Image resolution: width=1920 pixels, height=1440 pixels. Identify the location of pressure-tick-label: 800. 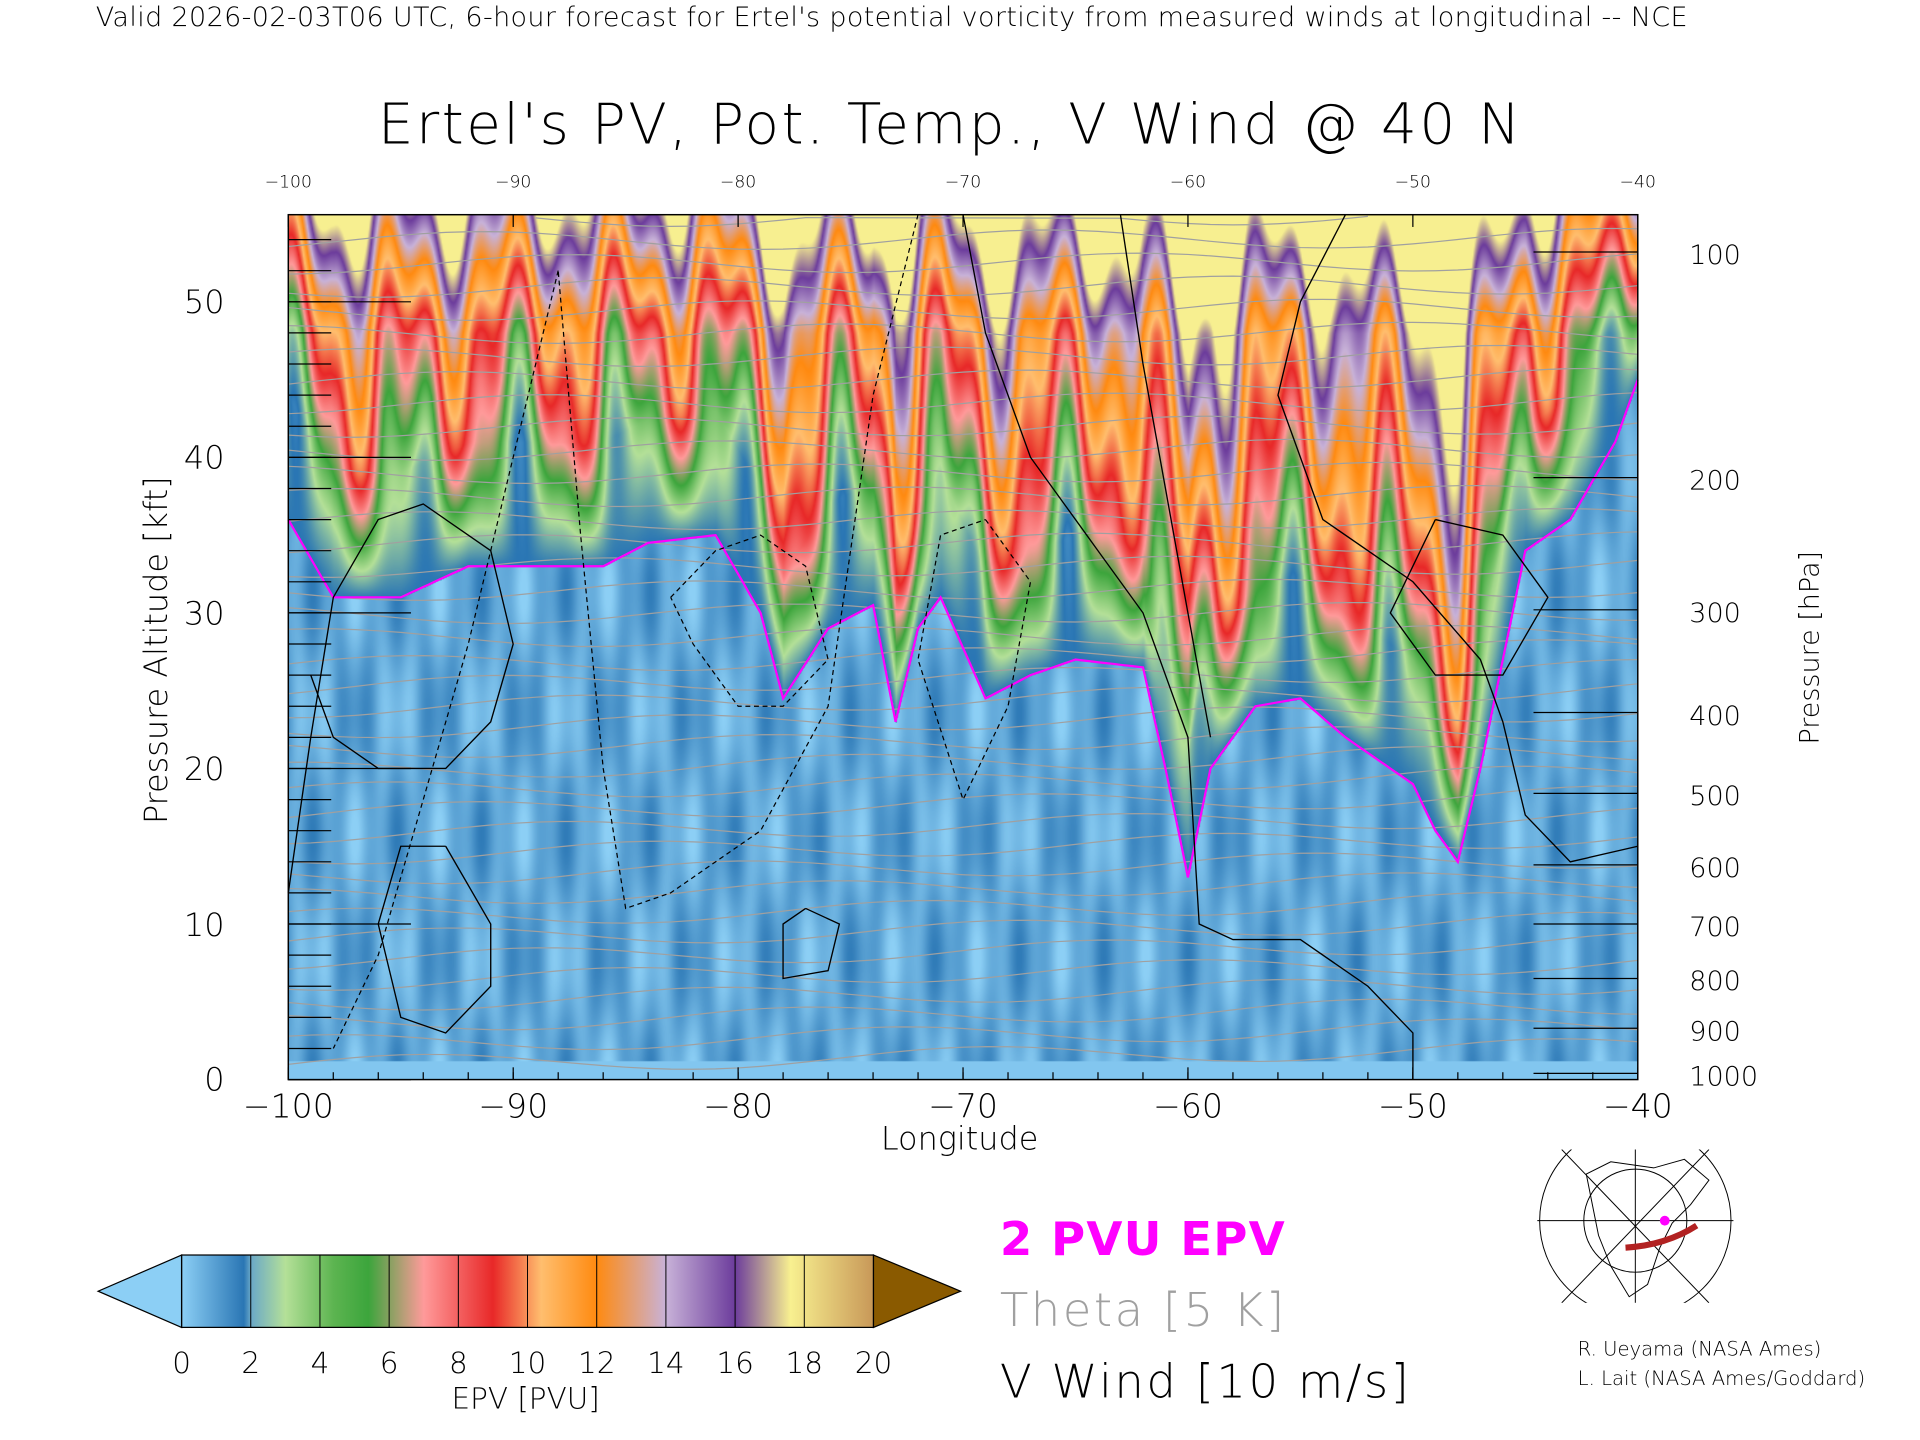
(1715, 982).